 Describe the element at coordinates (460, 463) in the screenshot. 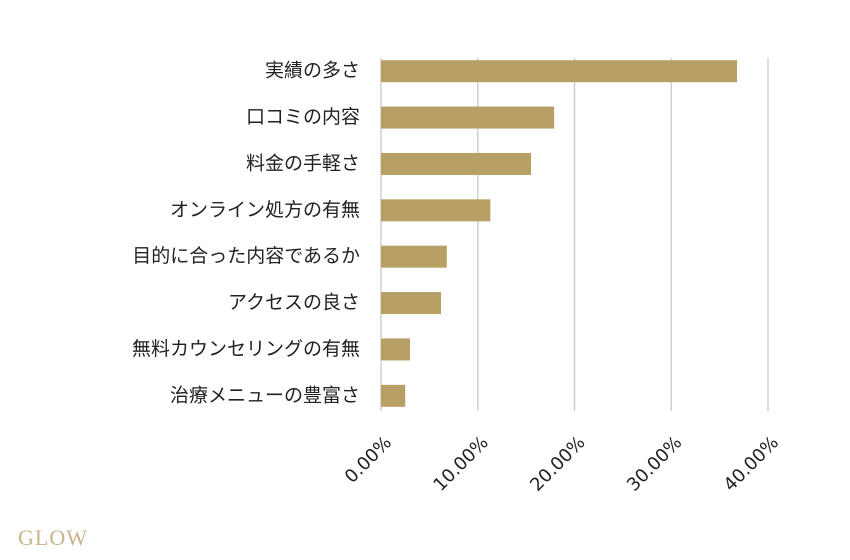

I see `x-tick-label: 10.00%` at that location.